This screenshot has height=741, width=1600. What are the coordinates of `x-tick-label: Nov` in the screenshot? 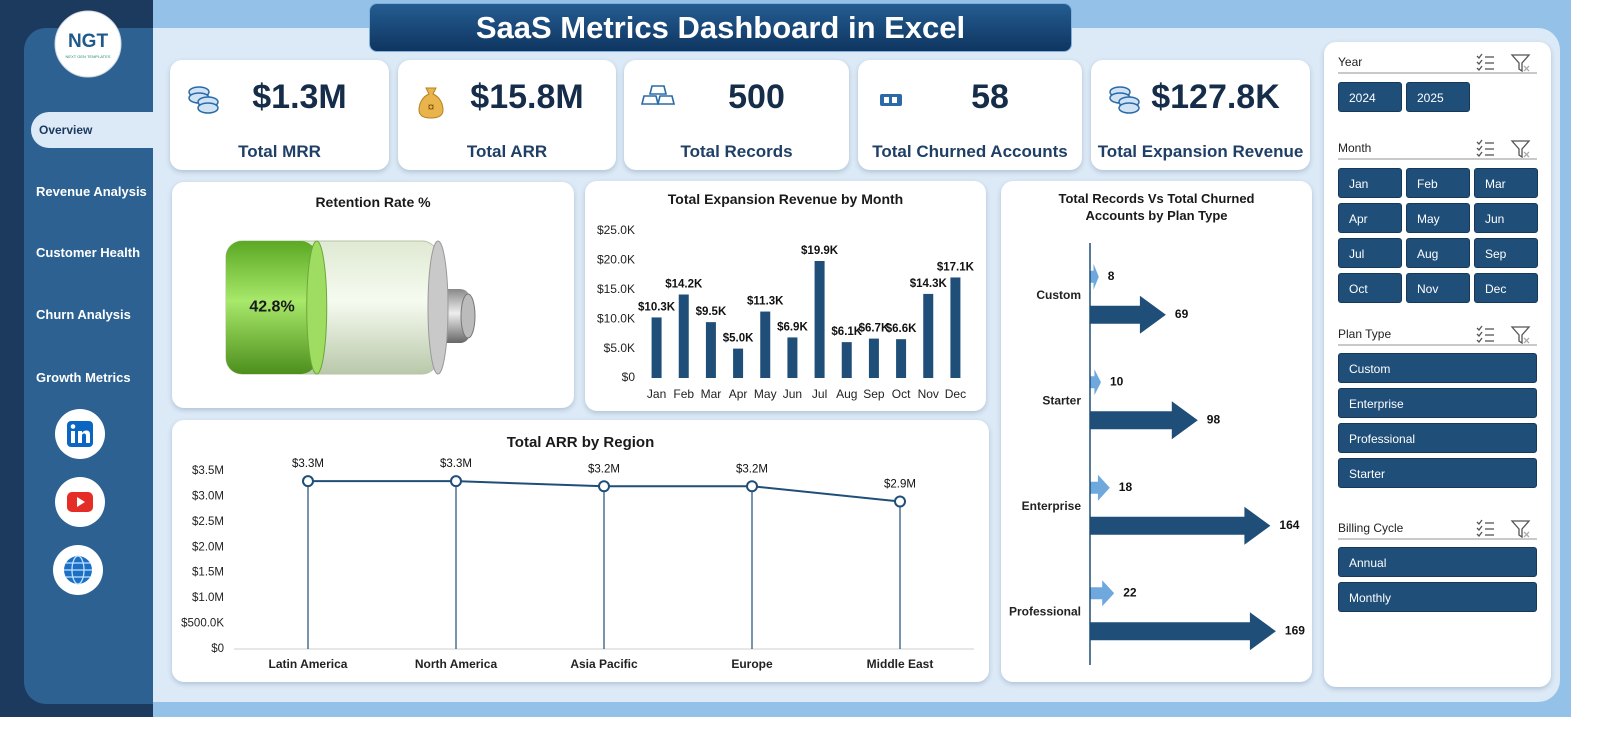 It's located at (928, 394).